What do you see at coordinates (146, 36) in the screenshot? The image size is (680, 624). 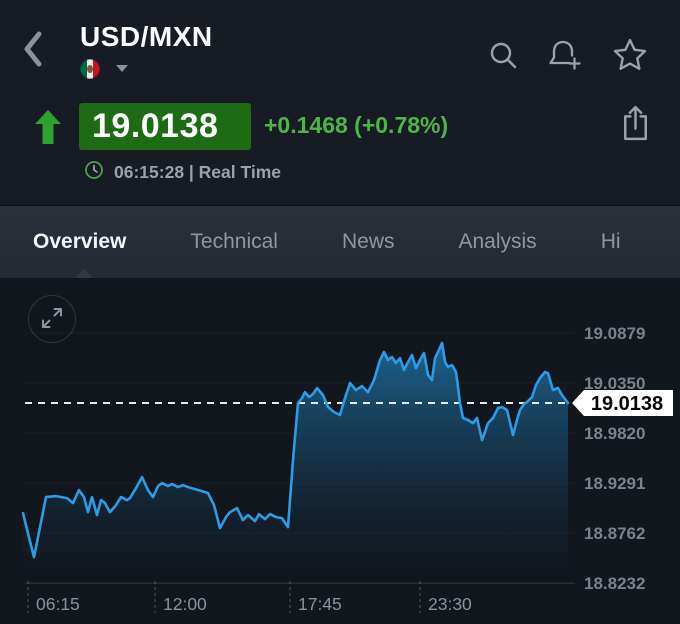 I see `page-title: USD/MXN` at bounding box center [146, 36].